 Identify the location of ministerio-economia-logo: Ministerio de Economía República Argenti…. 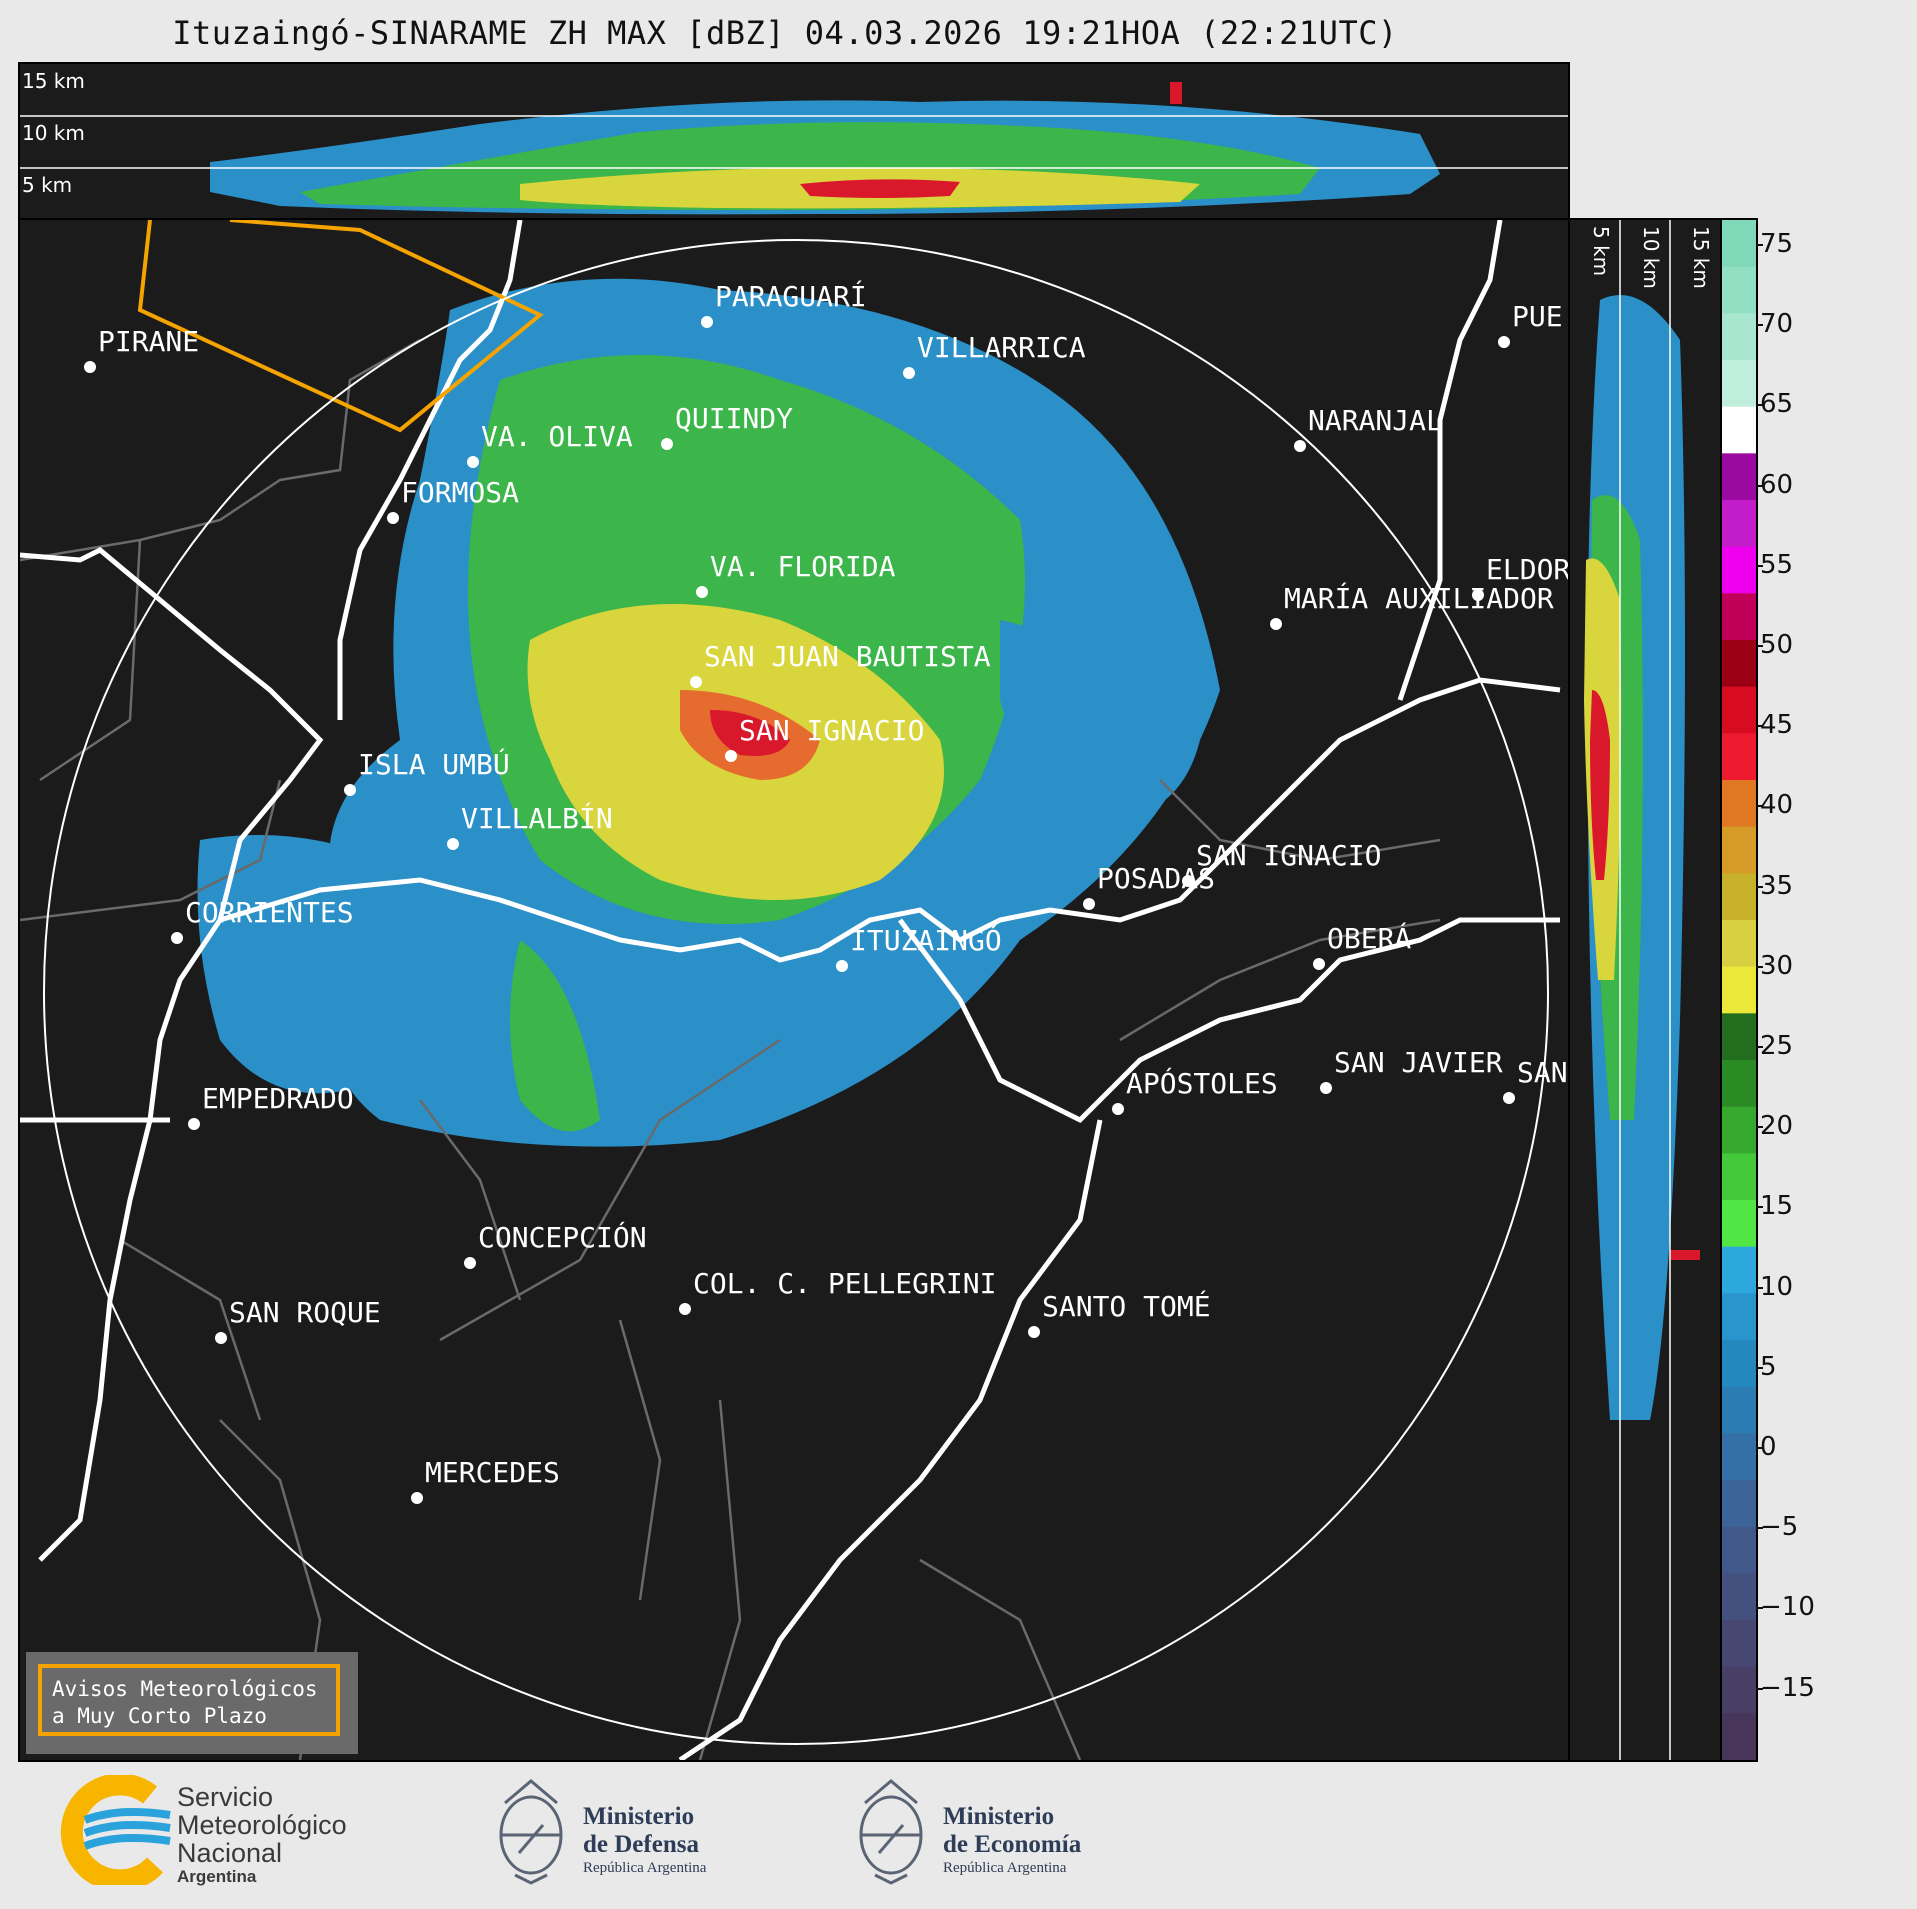
(1000, 1830).